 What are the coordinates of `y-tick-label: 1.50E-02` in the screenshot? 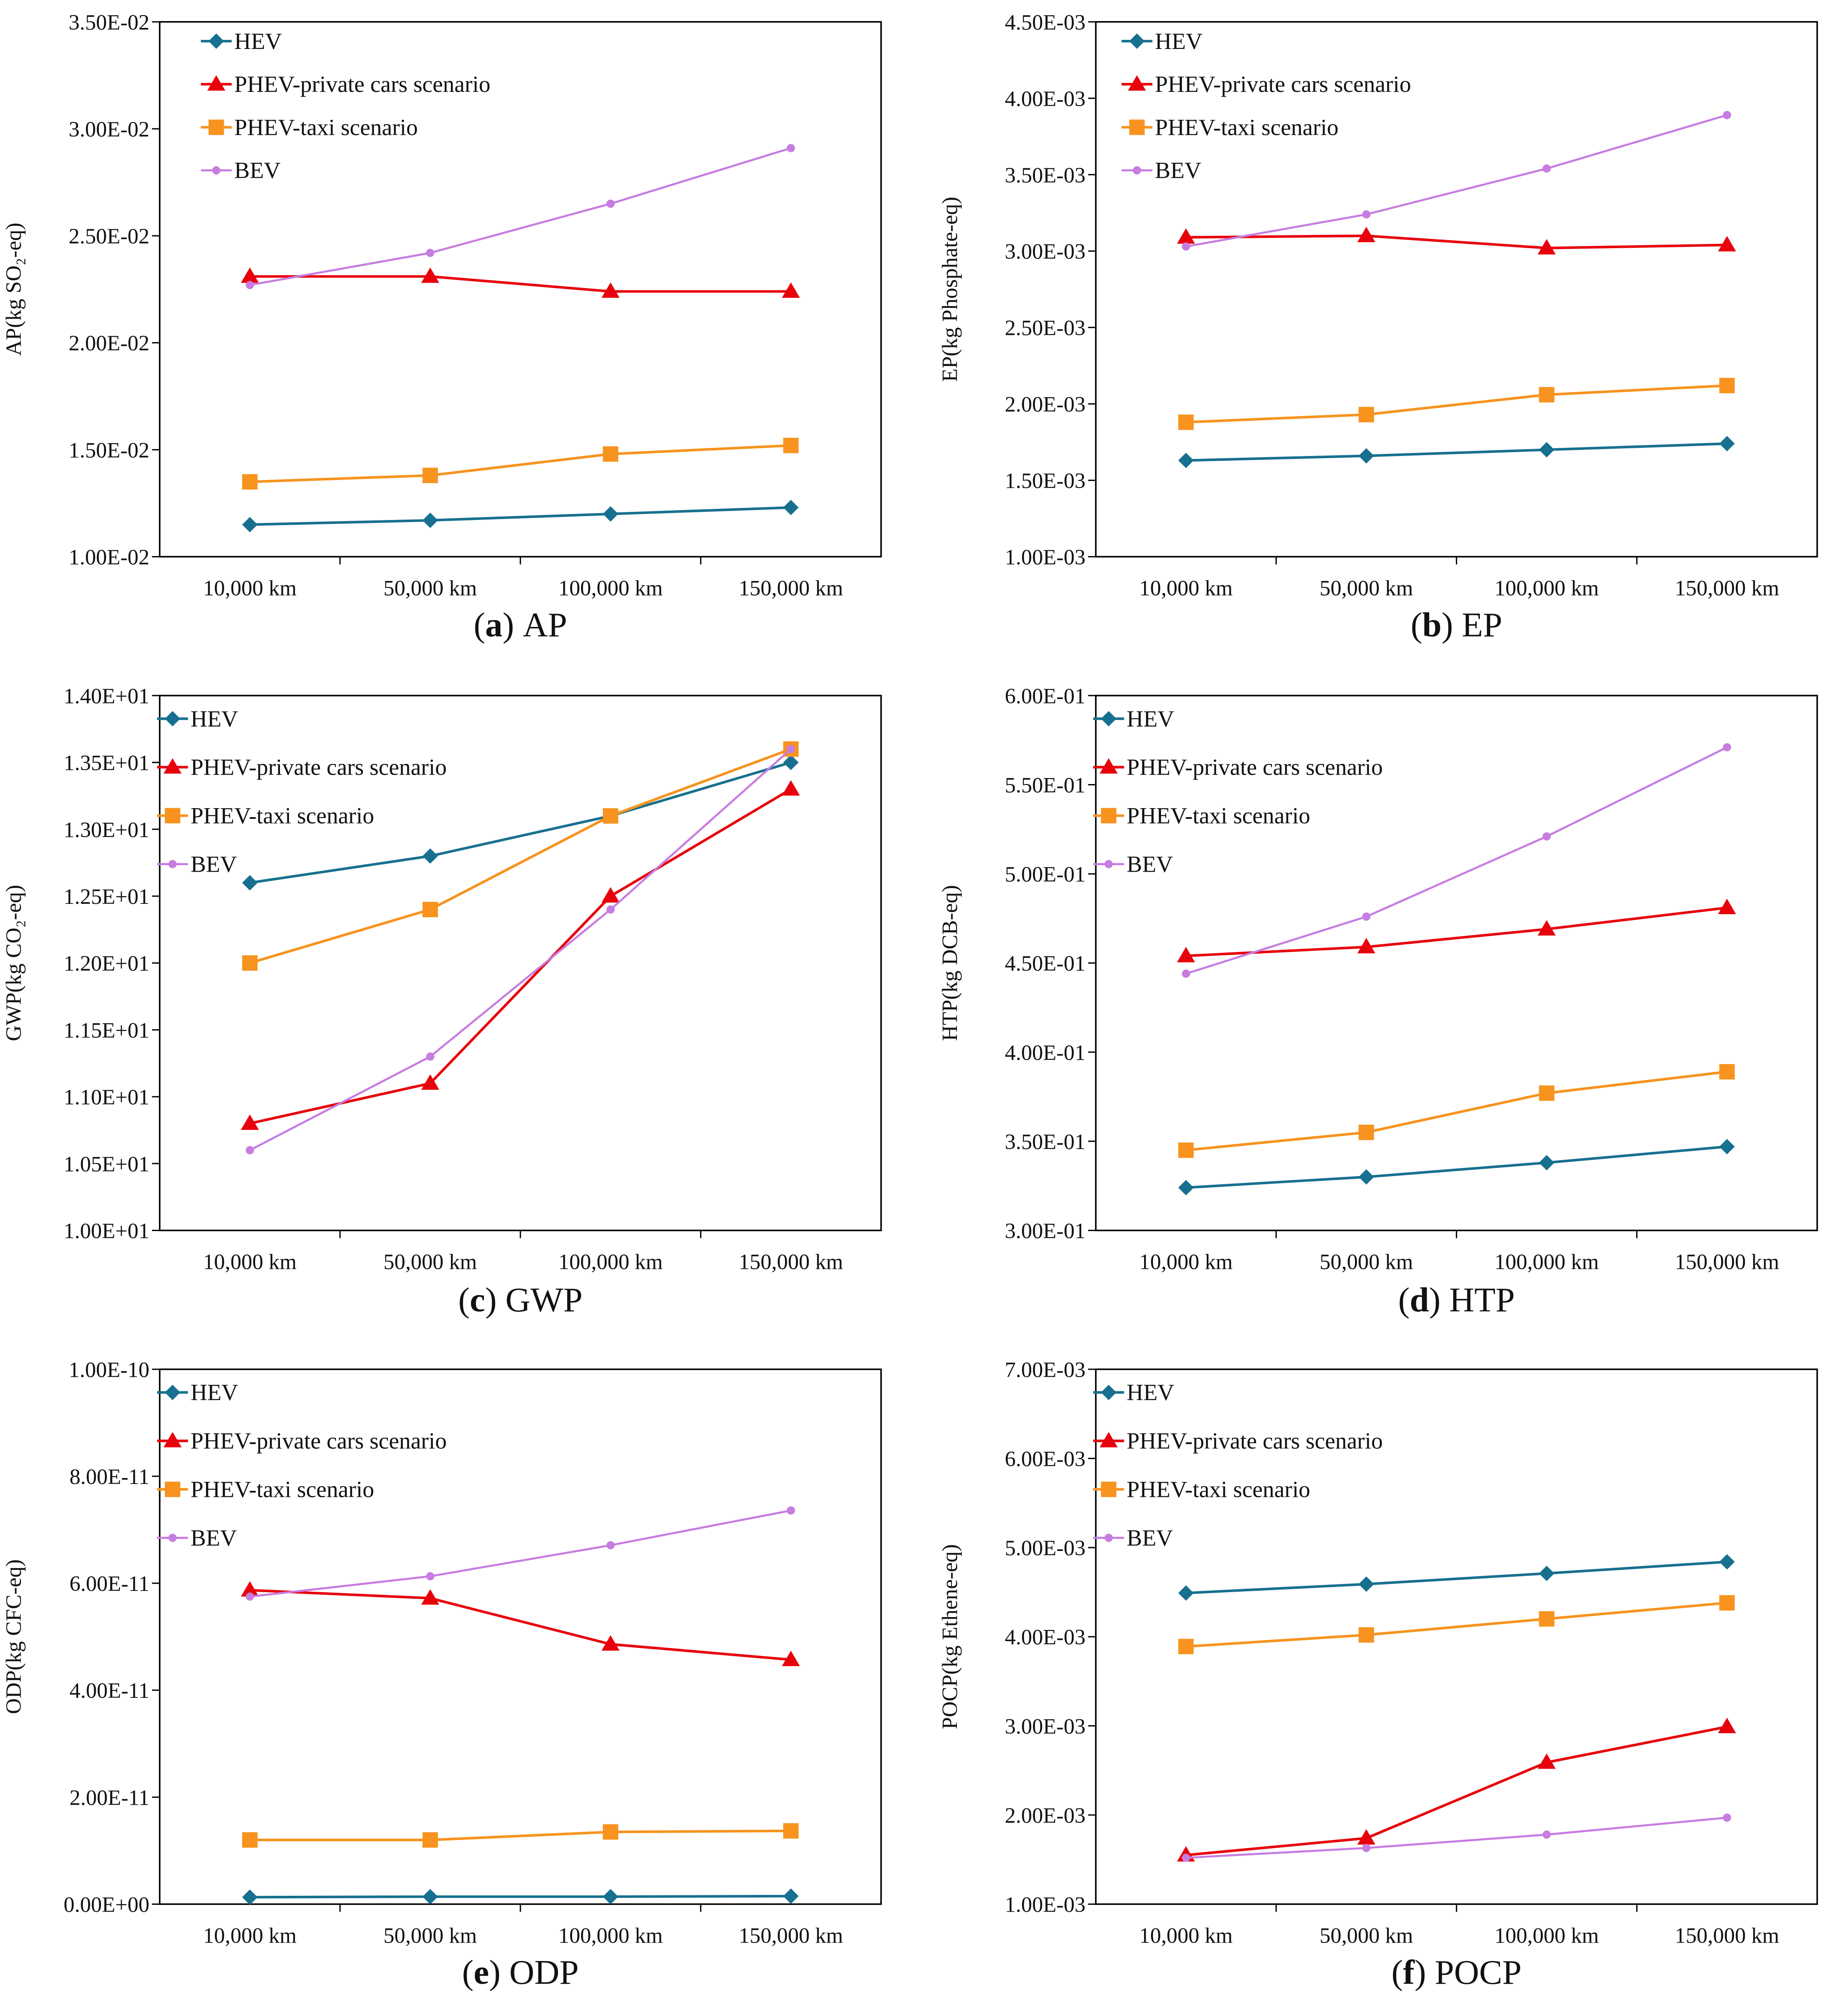 It's located at (109, 450).